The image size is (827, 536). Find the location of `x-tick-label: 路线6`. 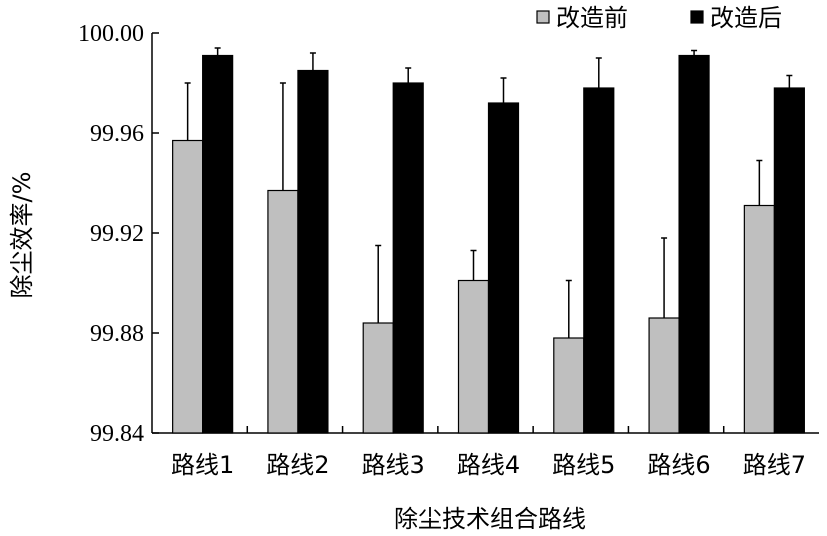

x-tick-label: 路线6 is located at coordinates (678, 465).